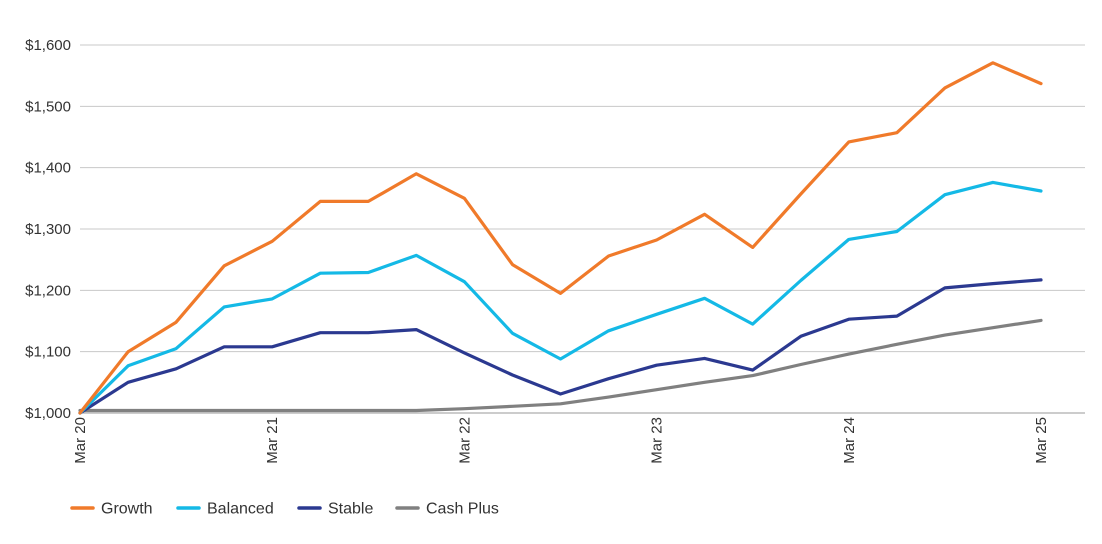  Describe the element at coordinates (849, 440) in the screenshot. I see `x-tick-label: Mar 24` at that location.